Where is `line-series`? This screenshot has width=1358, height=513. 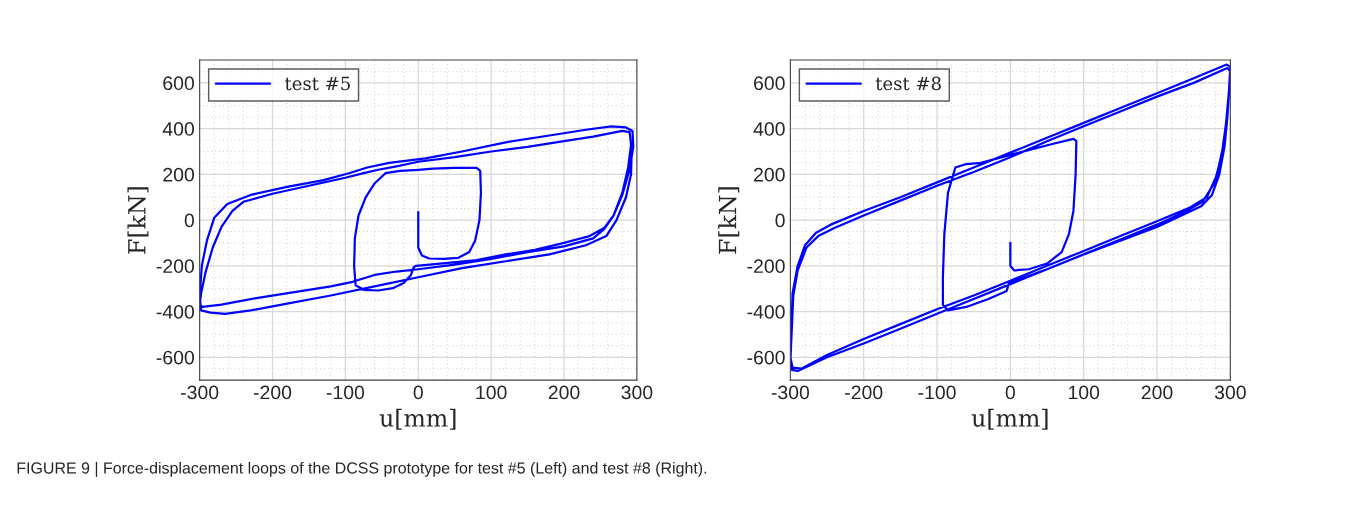
line-series is located at coordinates (417, 220).